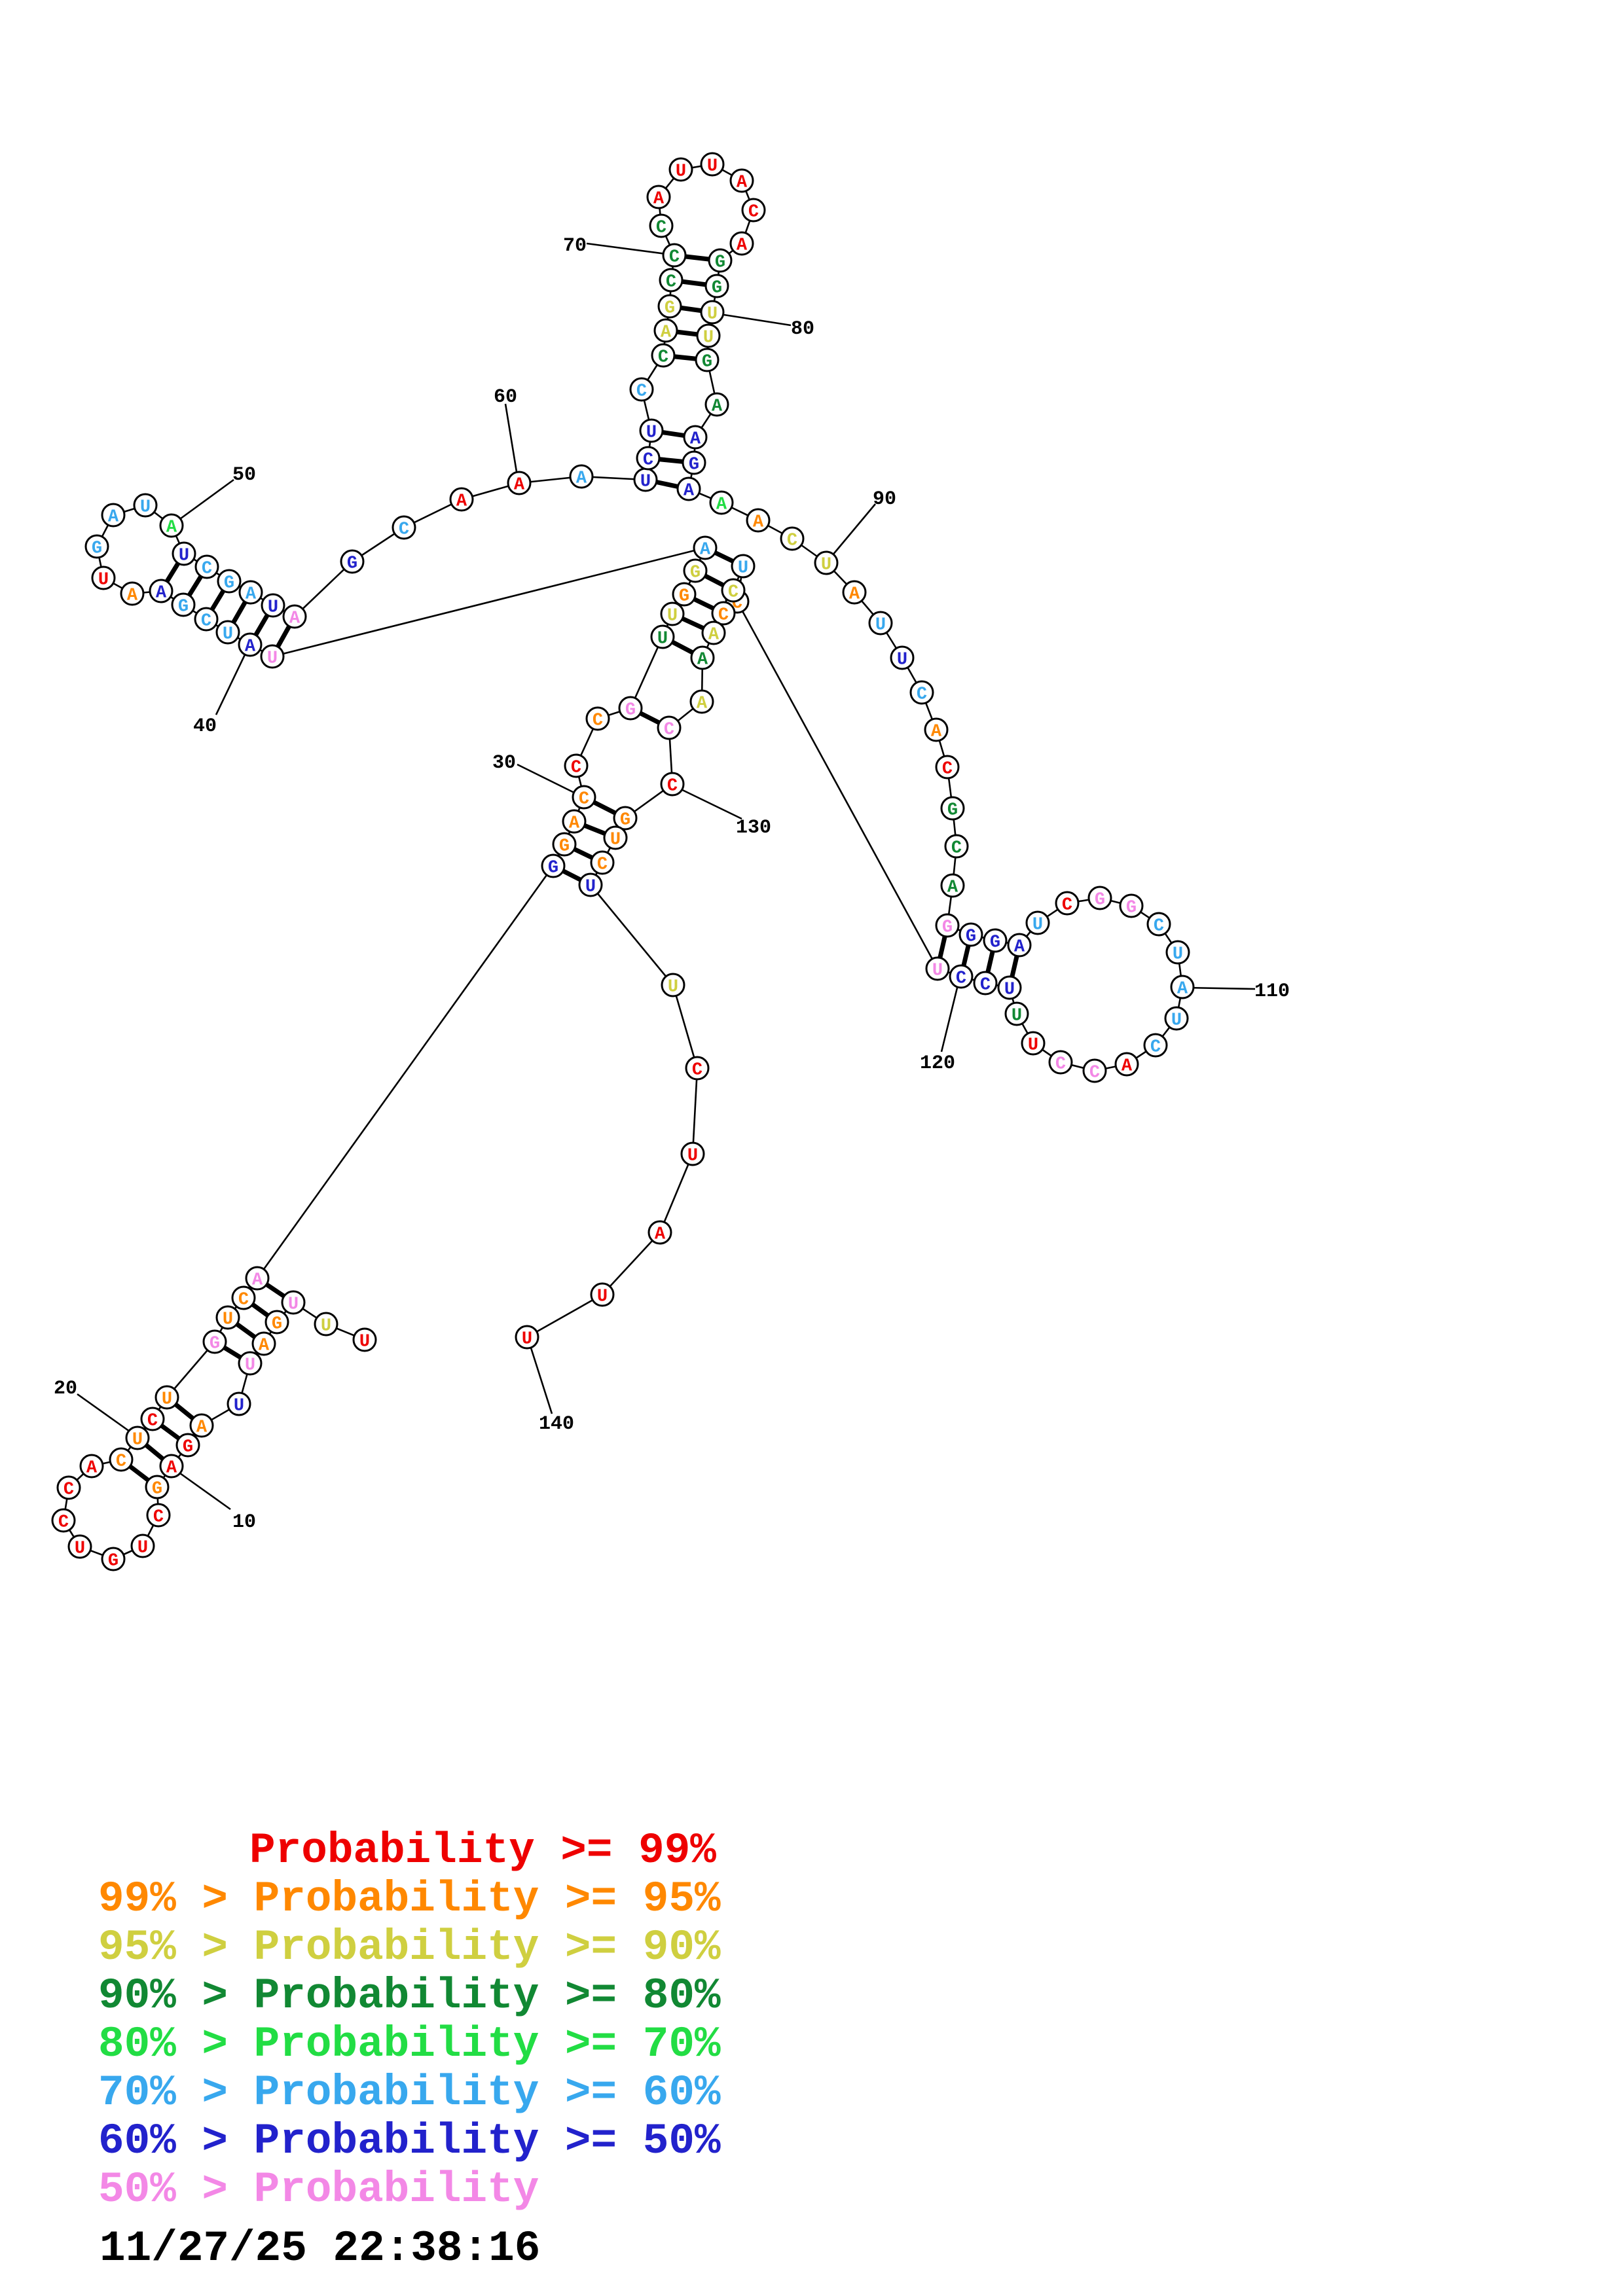 Image resolution: width=1623 pixels, height=2296 pixels. What do you see at coordinates (937, 1063) in the screenshot?
I see `position-label: 120` at bounding box center [937, 1063].